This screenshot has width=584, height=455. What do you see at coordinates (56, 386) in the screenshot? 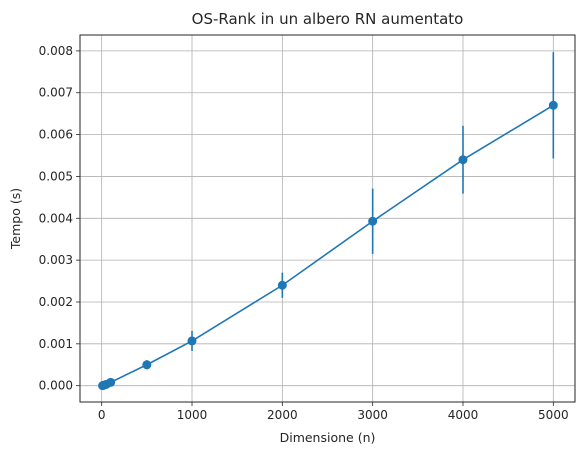
I see `y-tick-label: 0.000` at bounding box center [56, 386].